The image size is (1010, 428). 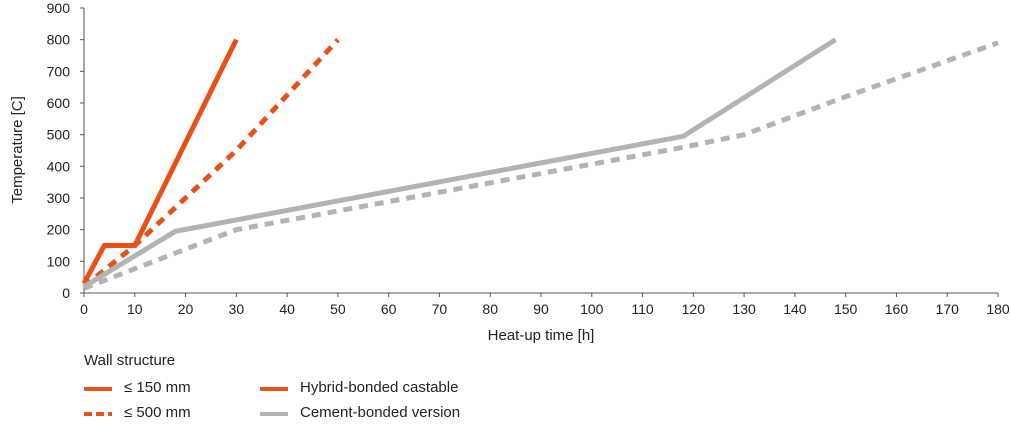 I want to click on x-axis-title: Heat-up time [h], so click(x=541, y=335).